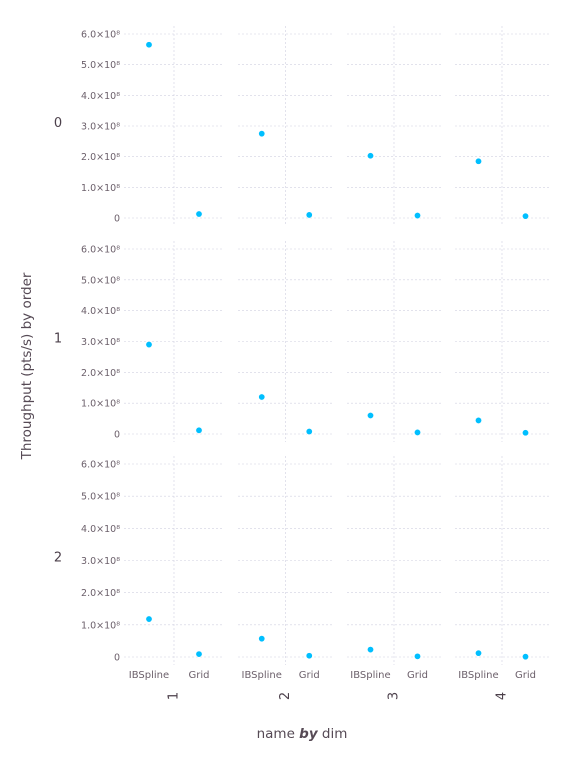 This screenshot has height=768, width=576. What do you see at coordinates (309, 734) in the screenshot?
I see `x-axis-label-by: by` at bounding box center [309, 734].